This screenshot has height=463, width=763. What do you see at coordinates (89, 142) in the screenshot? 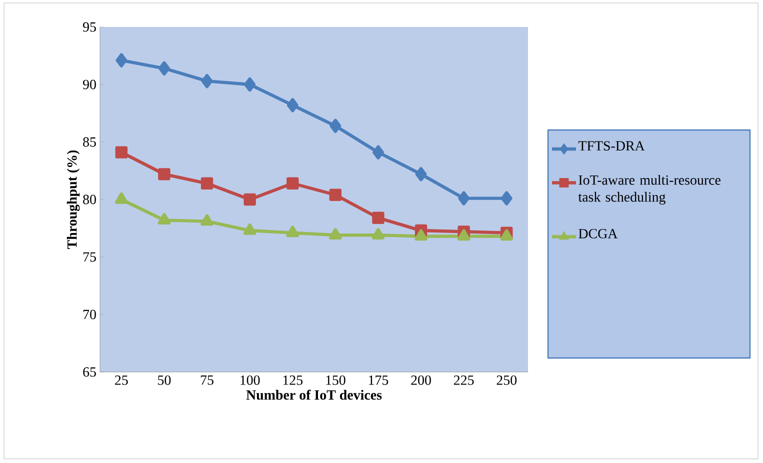
I see `y-tick-label: 85` at bounding box center [89, 142].